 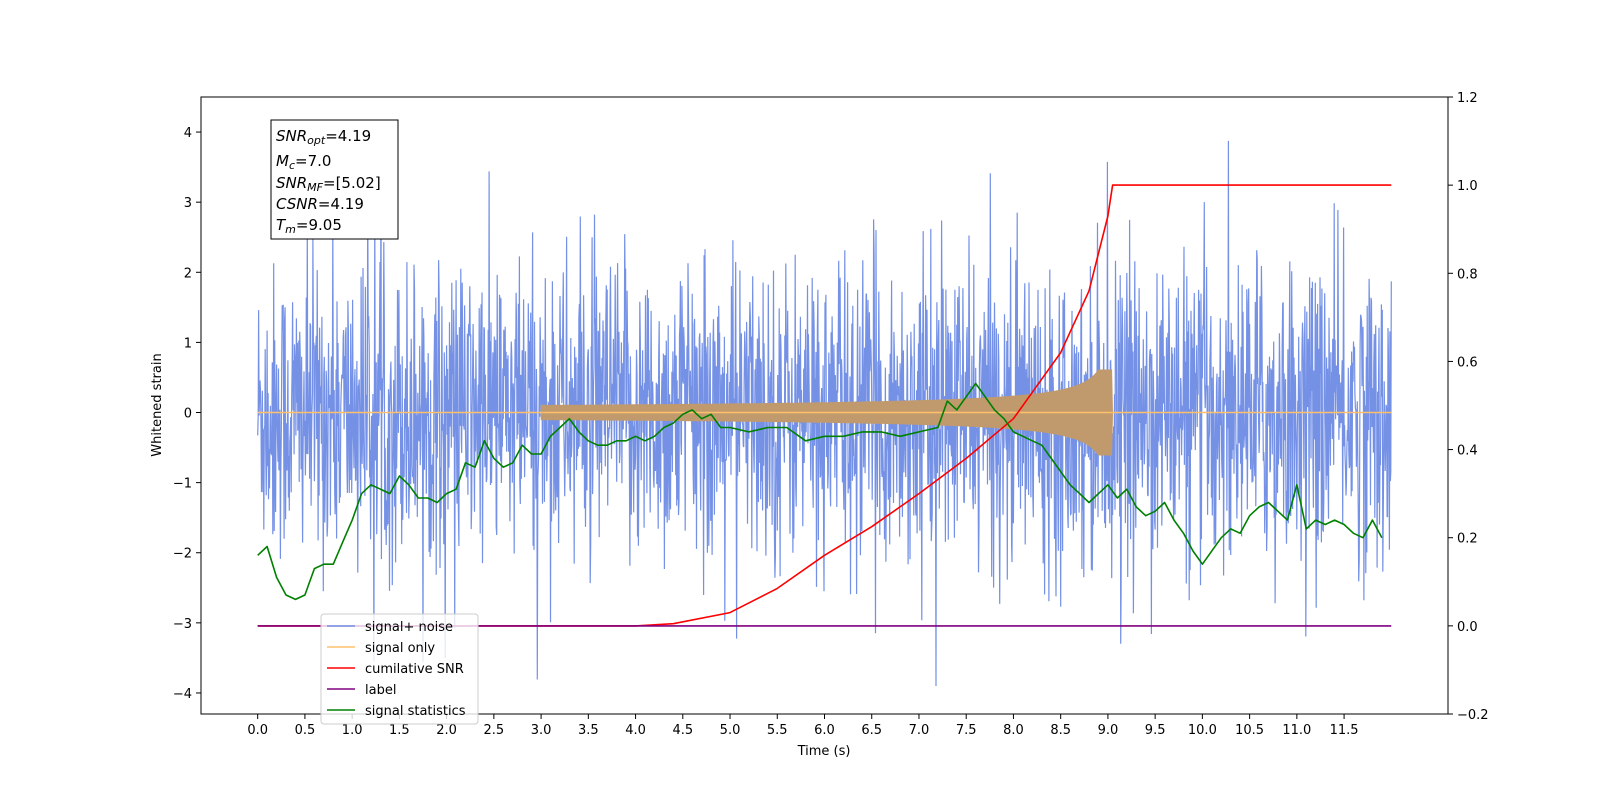 What do you see at coordinates (1467, 362) in the screenshot?
I see `y-right-tick-label: 0.6` at bounding box center [1467, 362].